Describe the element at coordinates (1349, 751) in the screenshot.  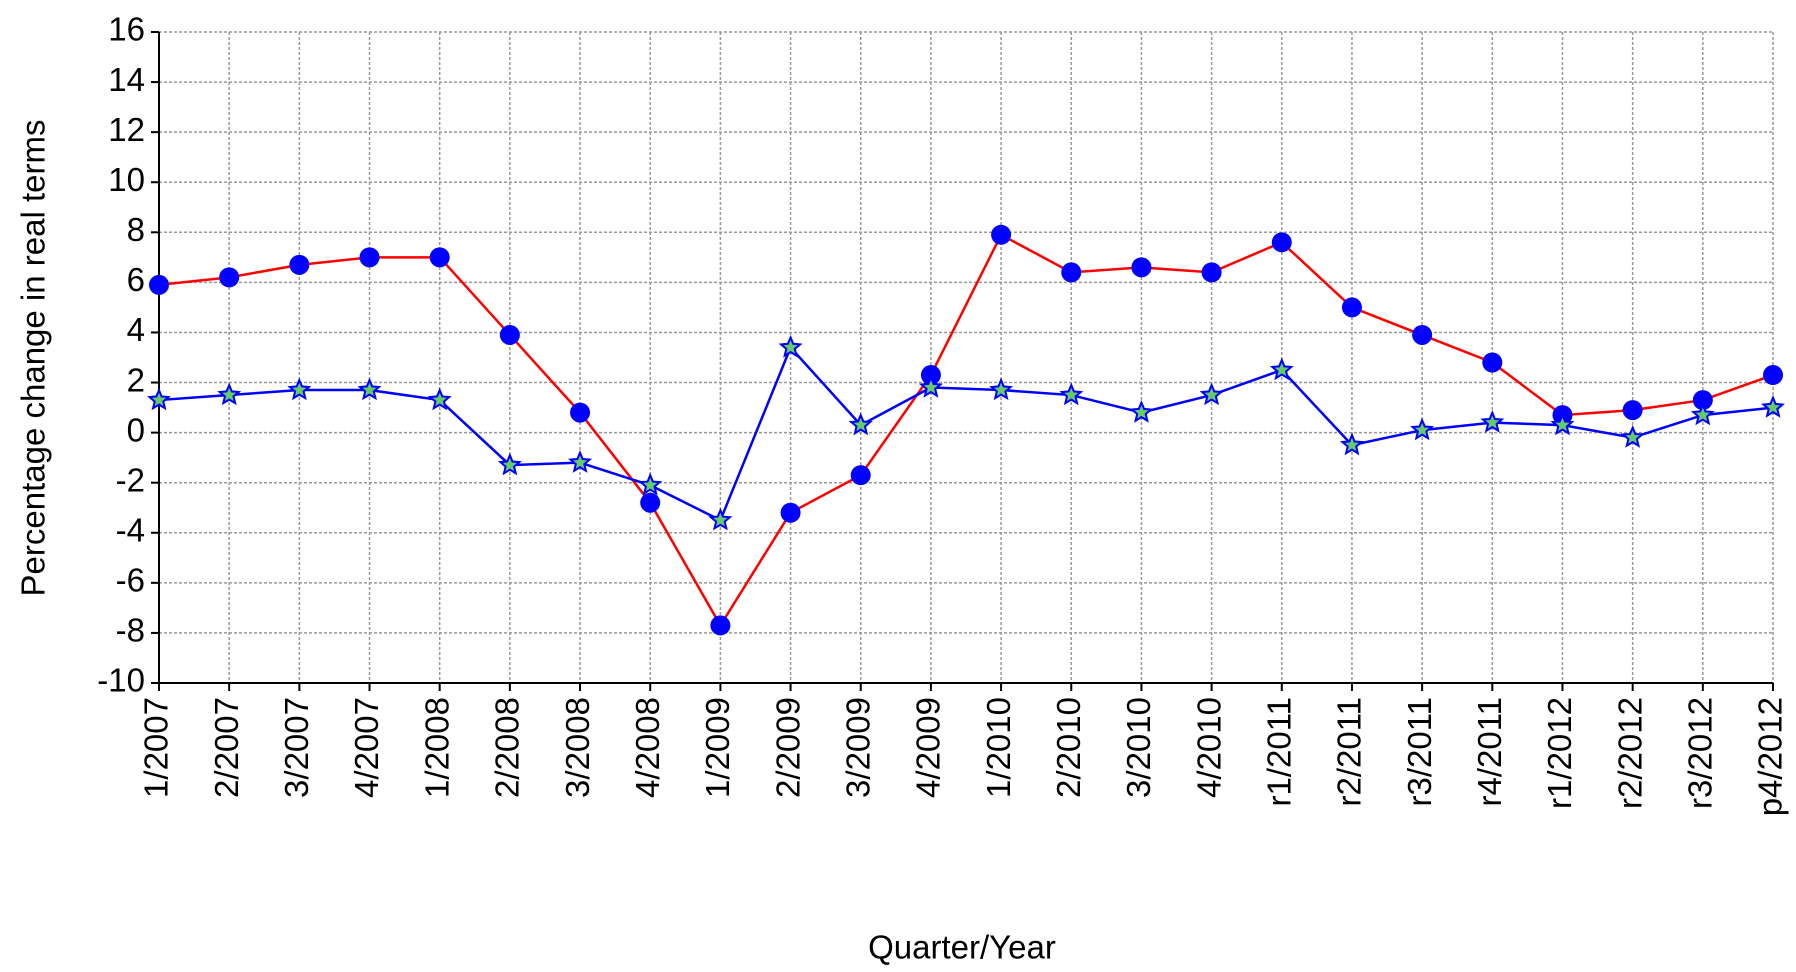
I see `x-tick-label: r2/2011` at that location.